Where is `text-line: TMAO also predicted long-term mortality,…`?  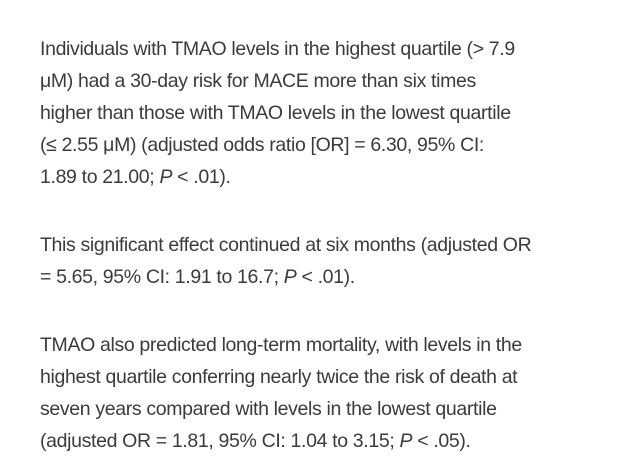
text-line: TMAO also predicted long-term mortality,… is located at coordinates (326, 345).